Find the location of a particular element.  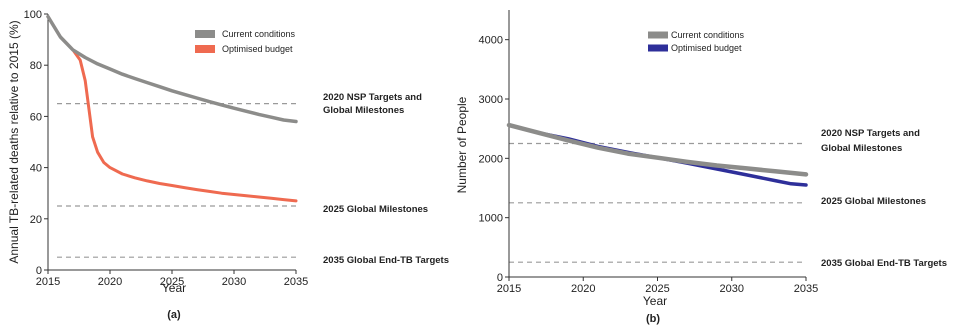

panel-a-reference-label-2: 2025 Global Milestones is located at coordinates (375, 209).